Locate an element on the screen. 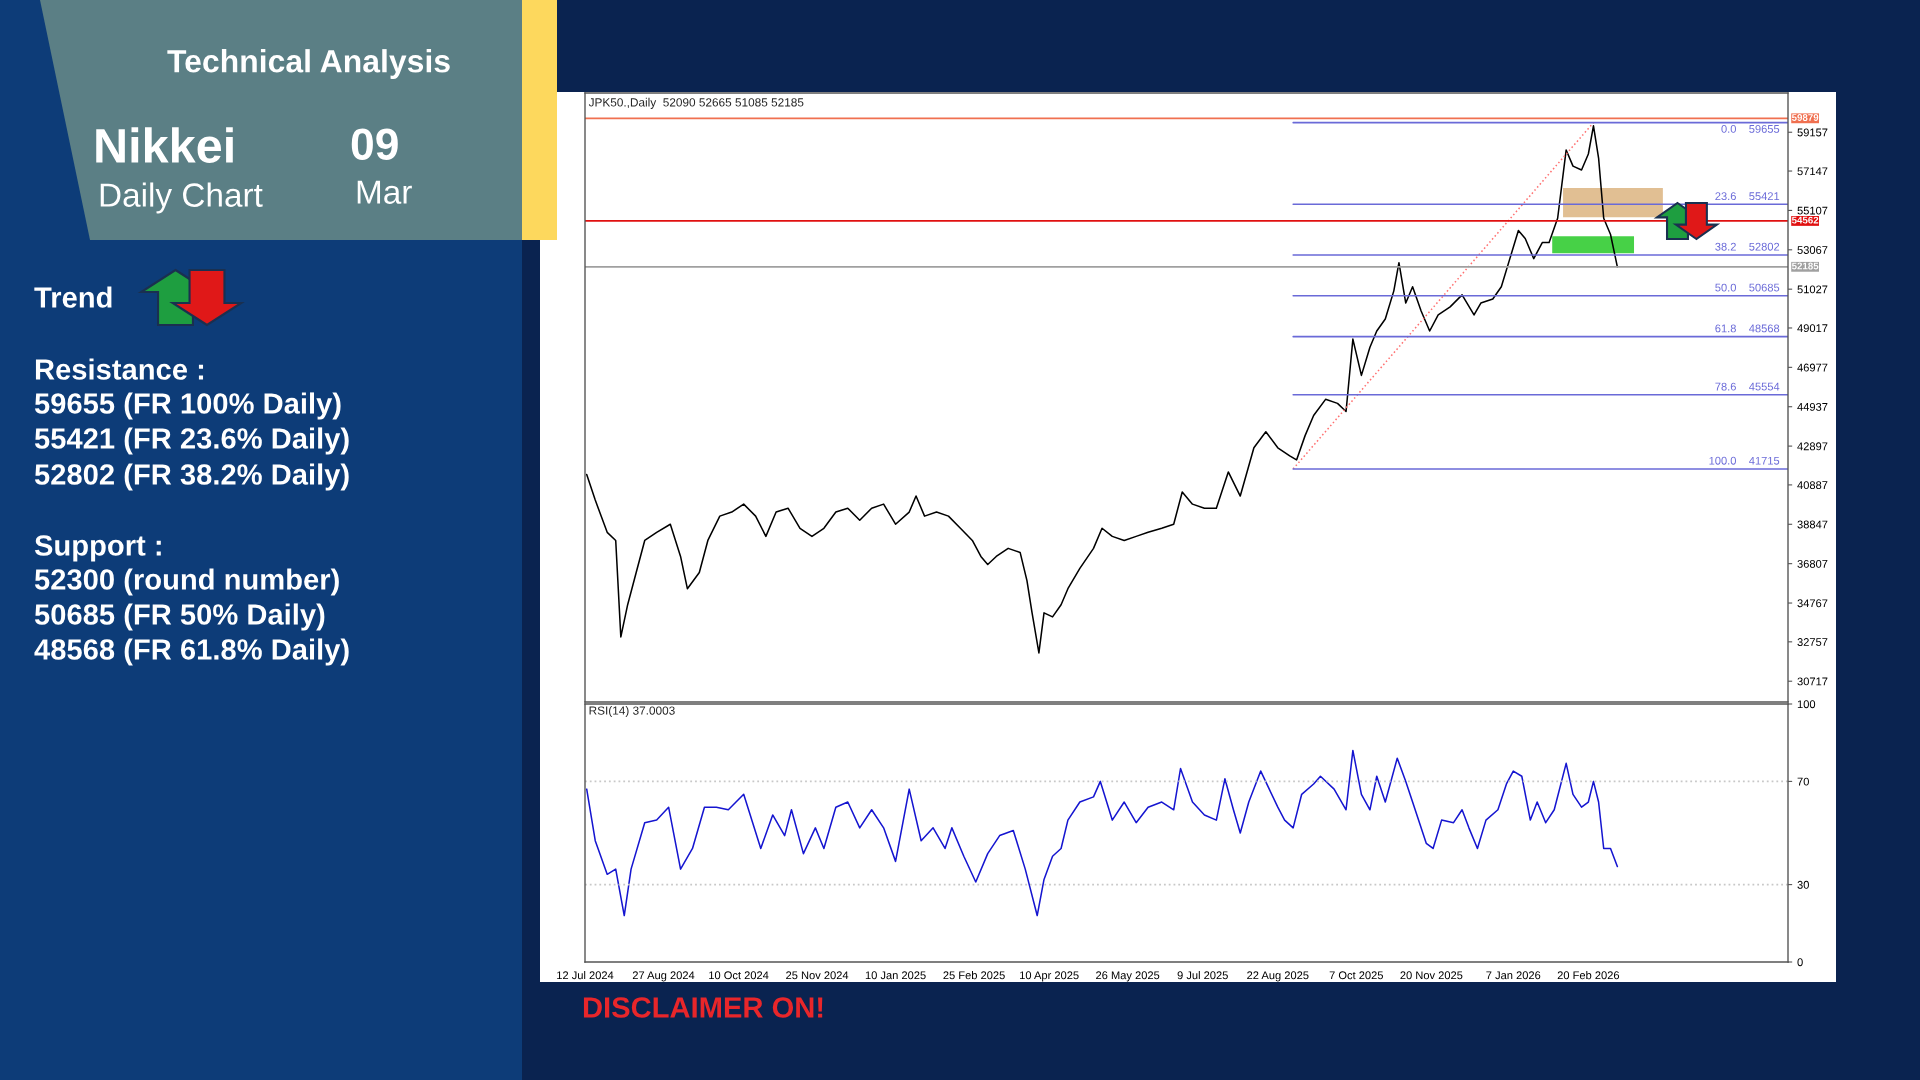 This screenshot has width=1920, height=1080. text: Technical Analysis is located at coordinates (308, 64).